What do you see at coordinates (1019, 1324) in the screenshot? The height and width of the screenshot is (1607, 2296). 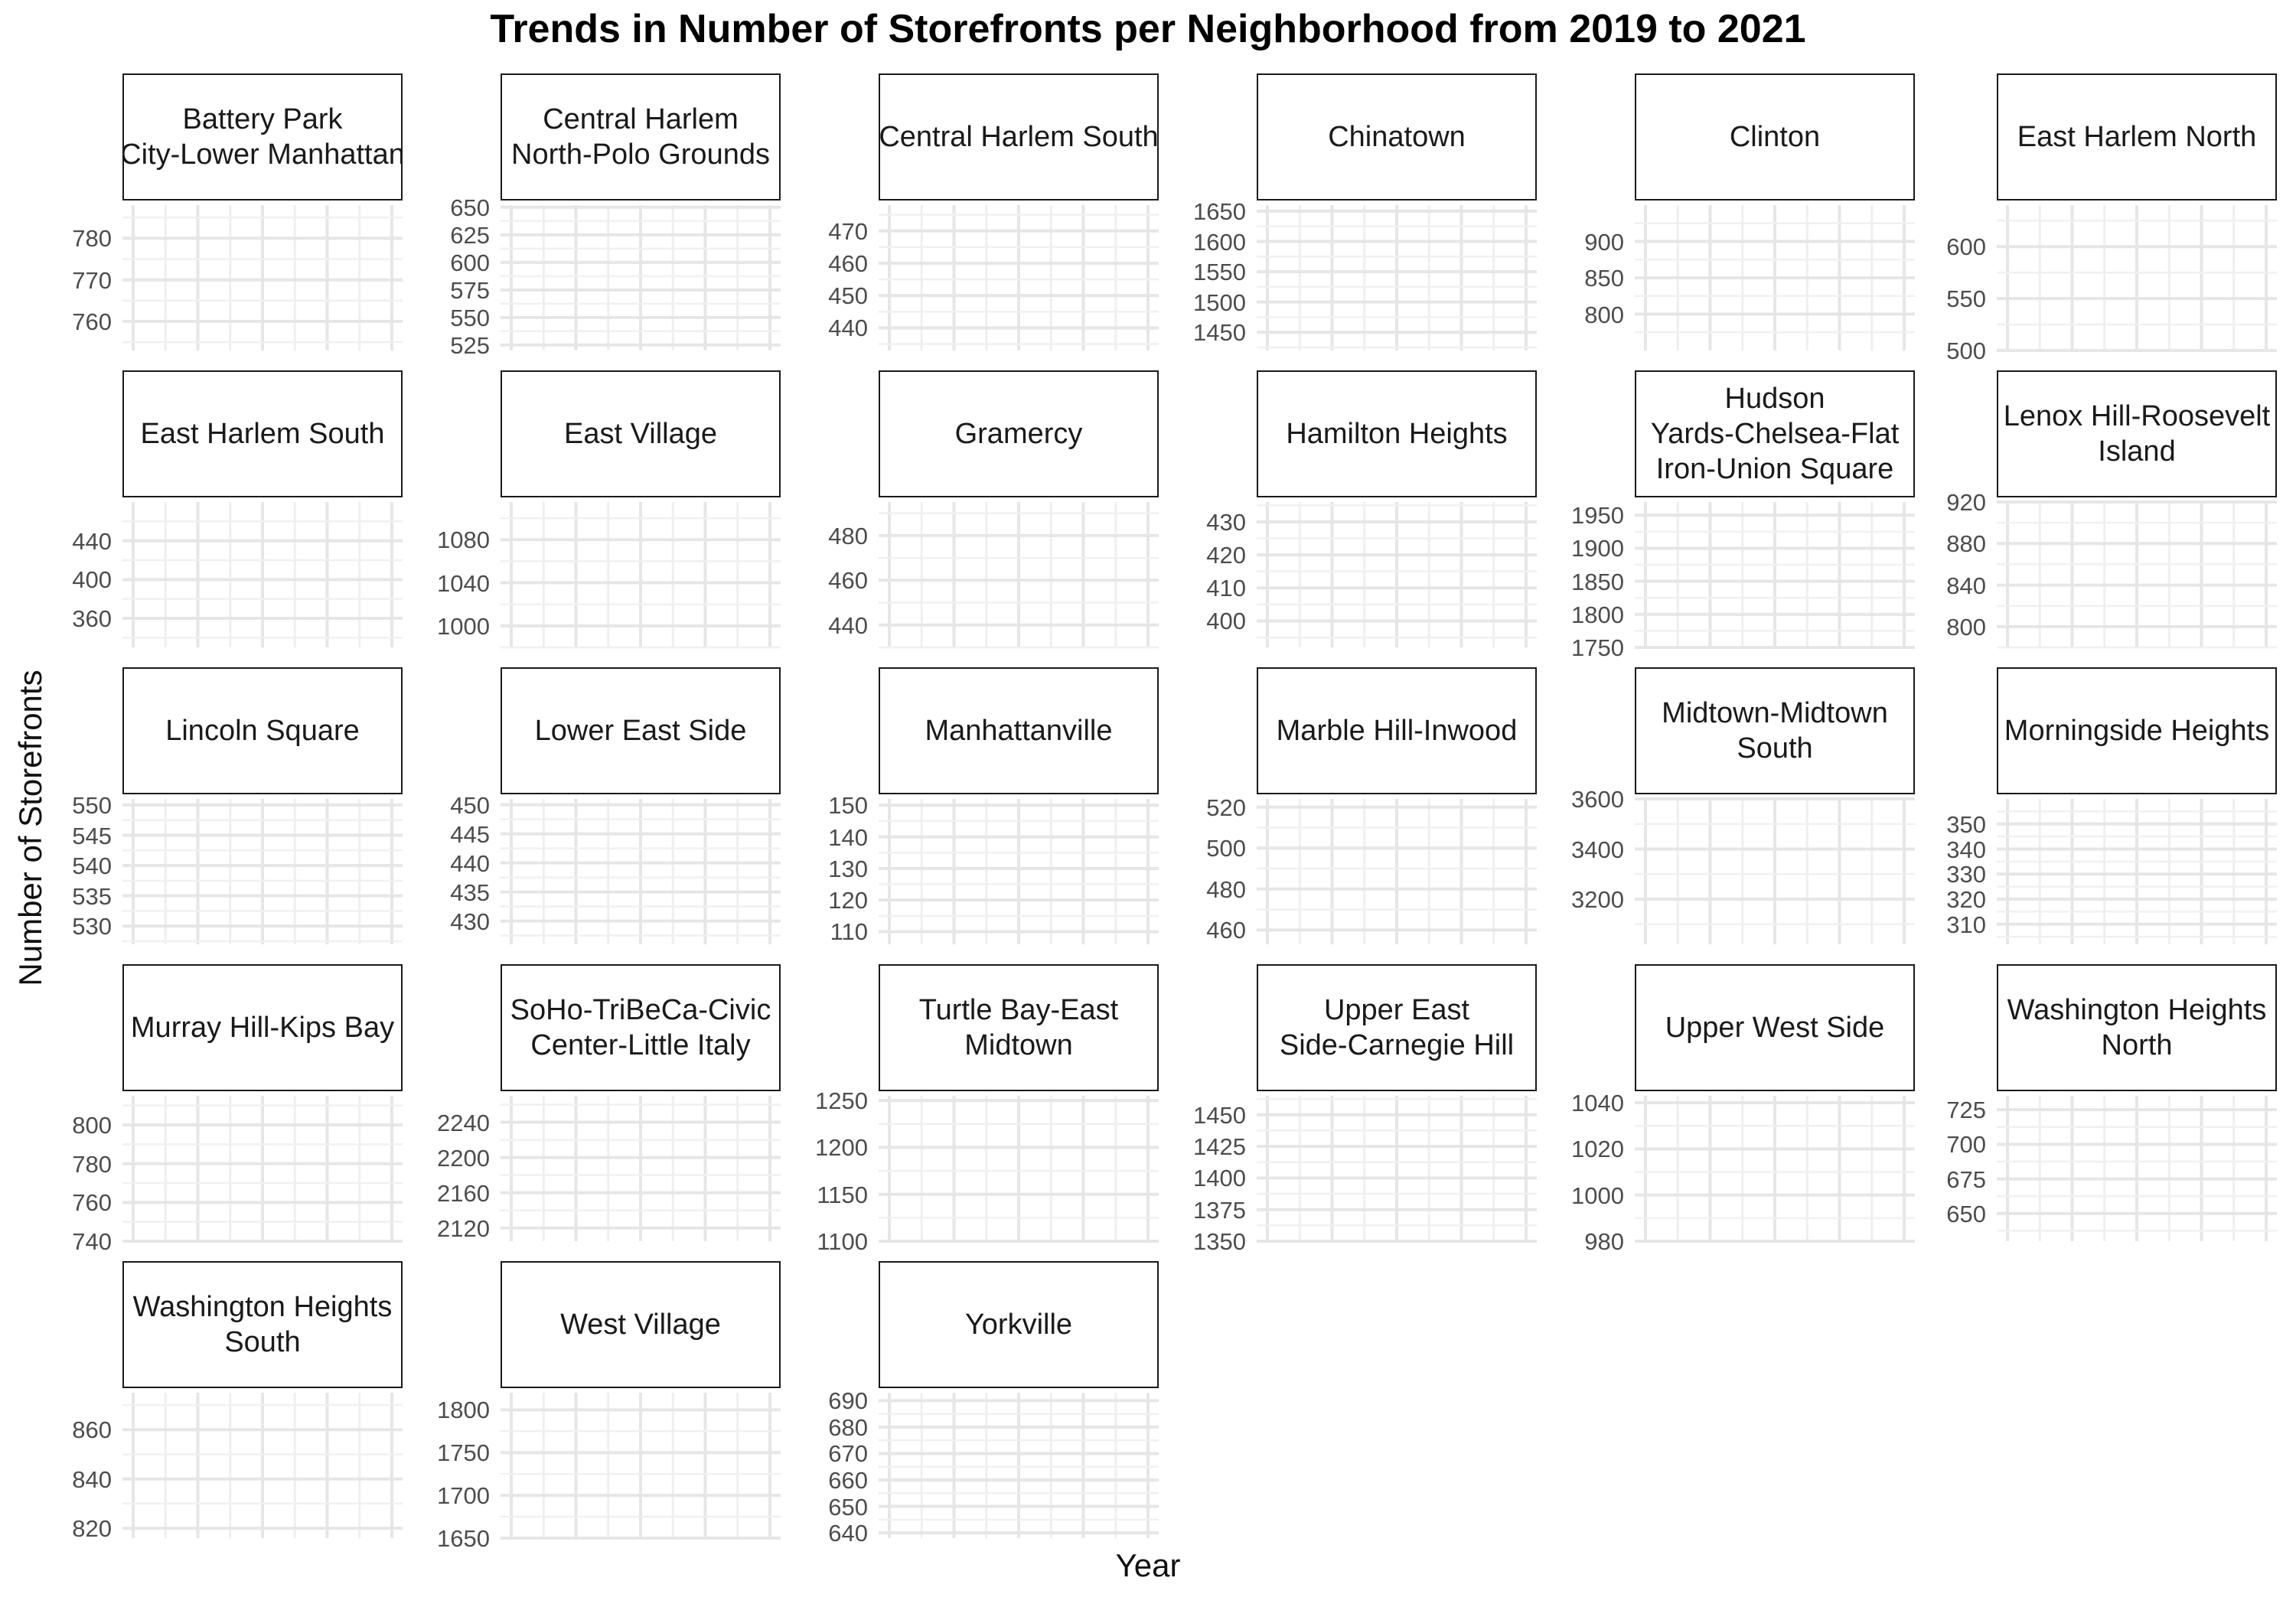 I see `facet-strip-label: Yorkville` at bounding box center [1019, 1324].